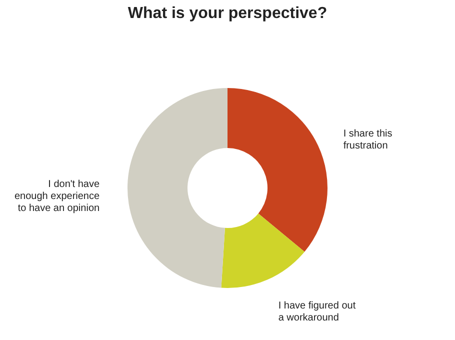 Image resolution: width=455 pixels, height=340 pixels. What do you see at coordinates (228, 13) in the screenshot?
I see `chart-title: What is your perspective?` at bounding box center [228, 13].